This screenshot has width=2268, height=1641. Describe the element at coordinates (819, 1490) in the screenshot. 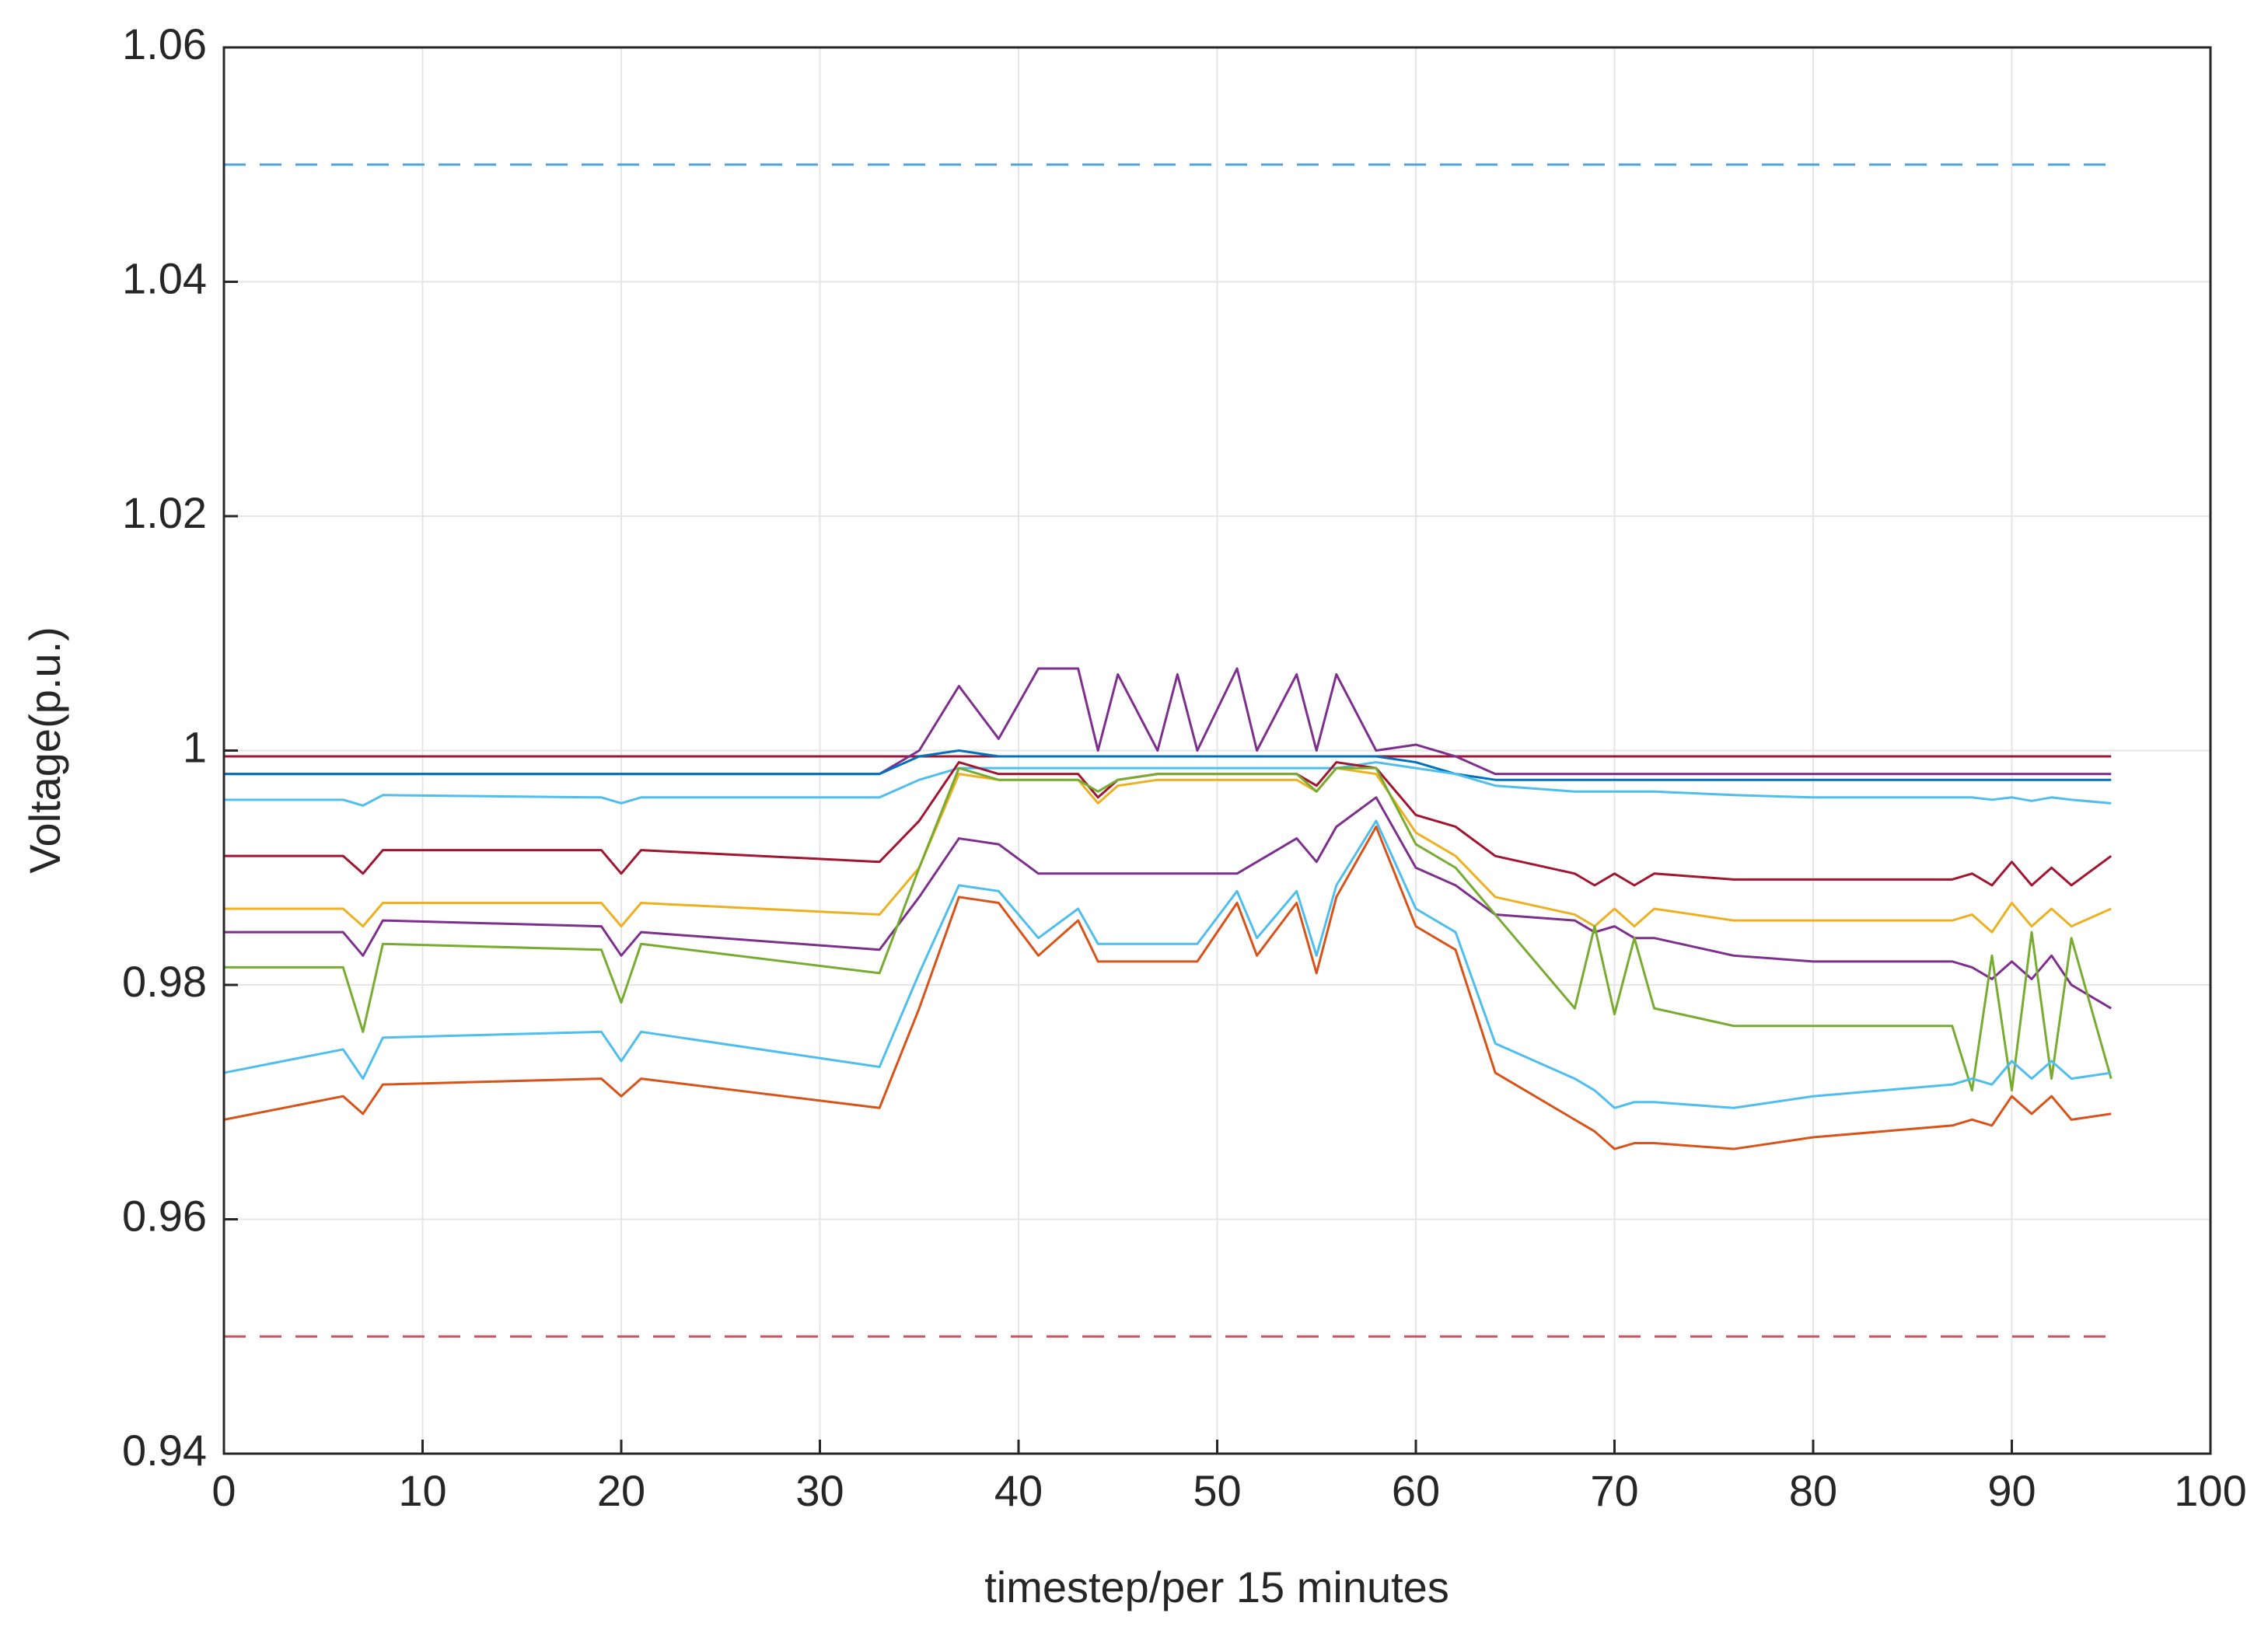

I see `x-tick-label: 30` at that location.